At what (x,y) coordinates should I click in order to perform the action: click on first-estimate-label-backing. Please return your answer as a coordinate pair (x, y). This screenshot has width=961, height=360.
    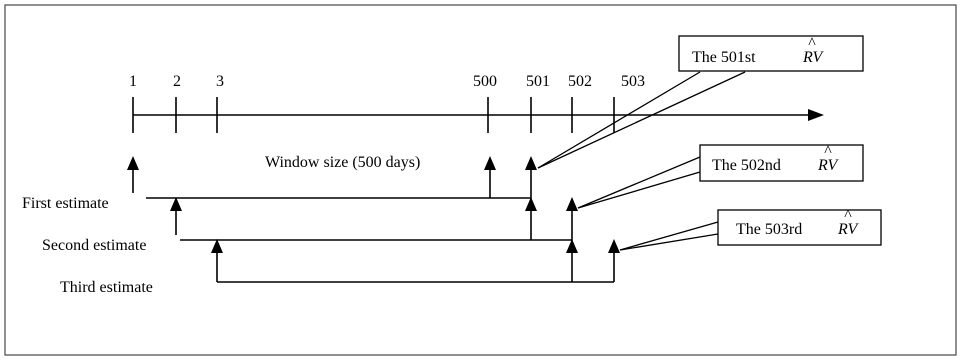
    Looking at the image, I should click on (83, 201).